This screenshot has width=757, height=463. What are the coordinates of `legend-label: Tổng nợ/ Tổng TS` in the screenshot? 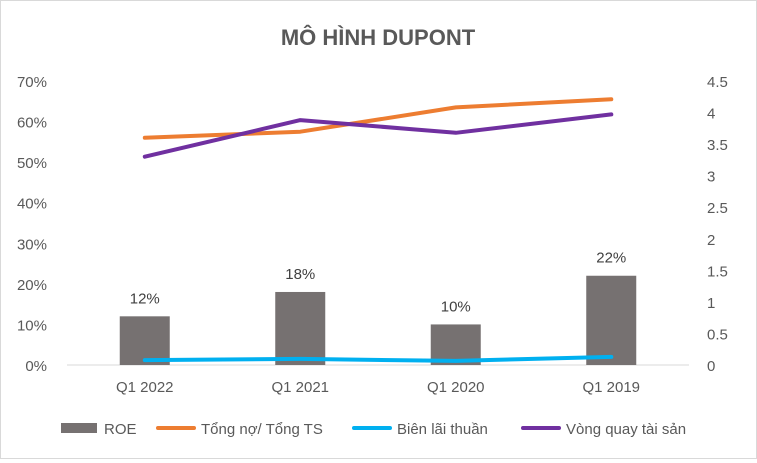 It's located at (262, 429).